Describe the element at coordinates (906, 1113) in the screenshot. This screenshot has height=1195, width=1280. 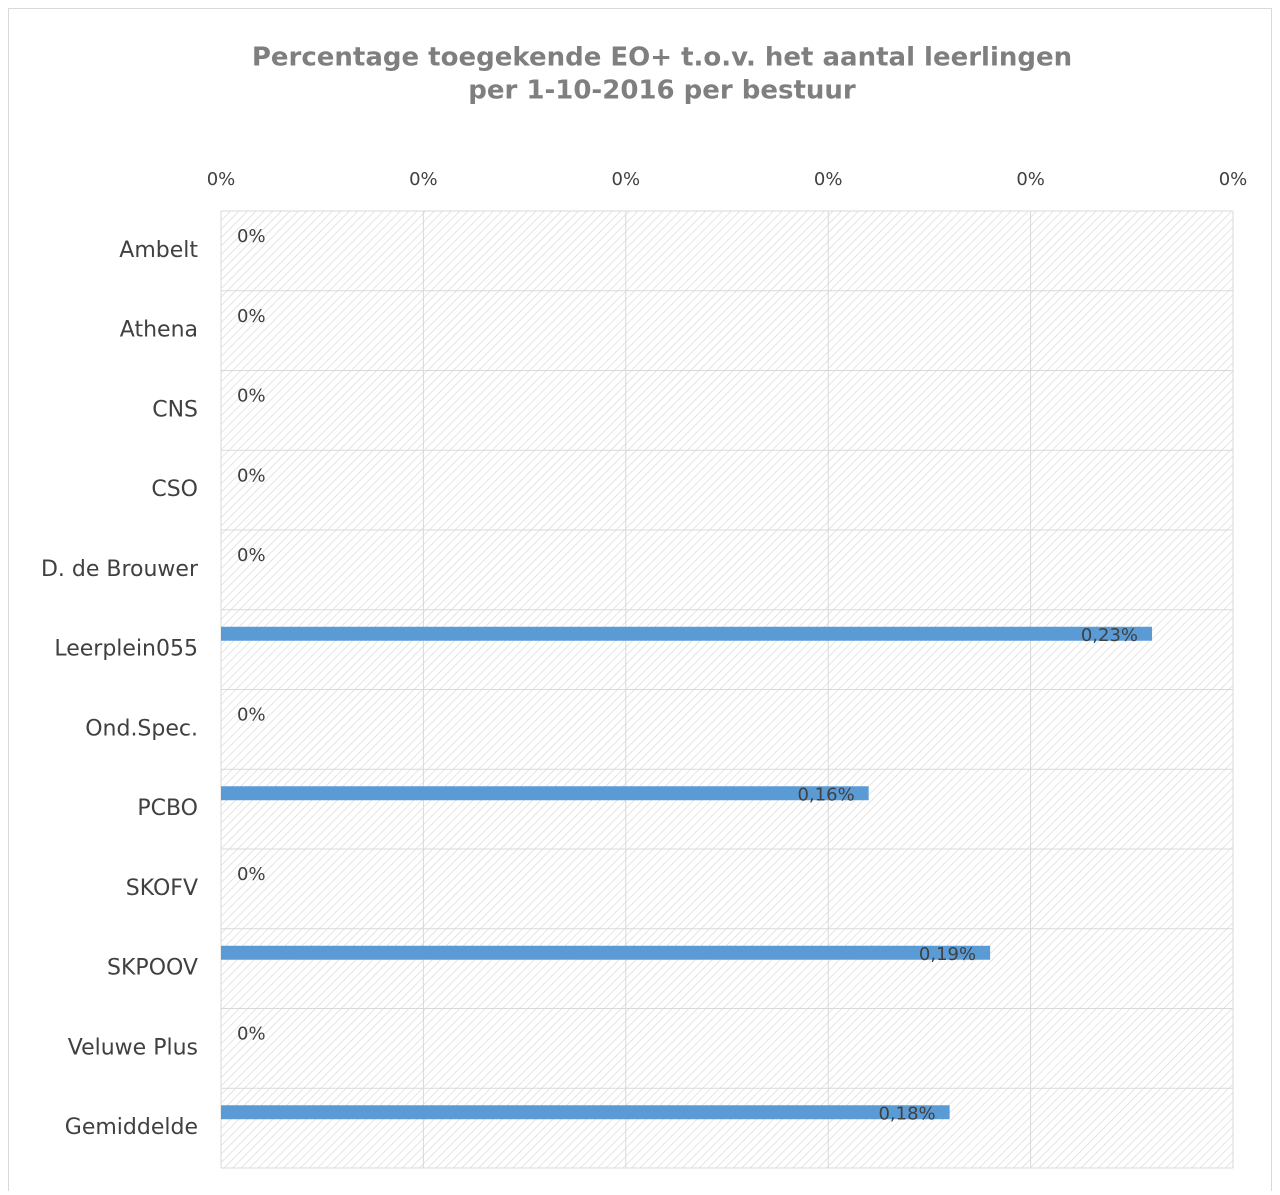
I see `data-label: 0,18%` at that location.